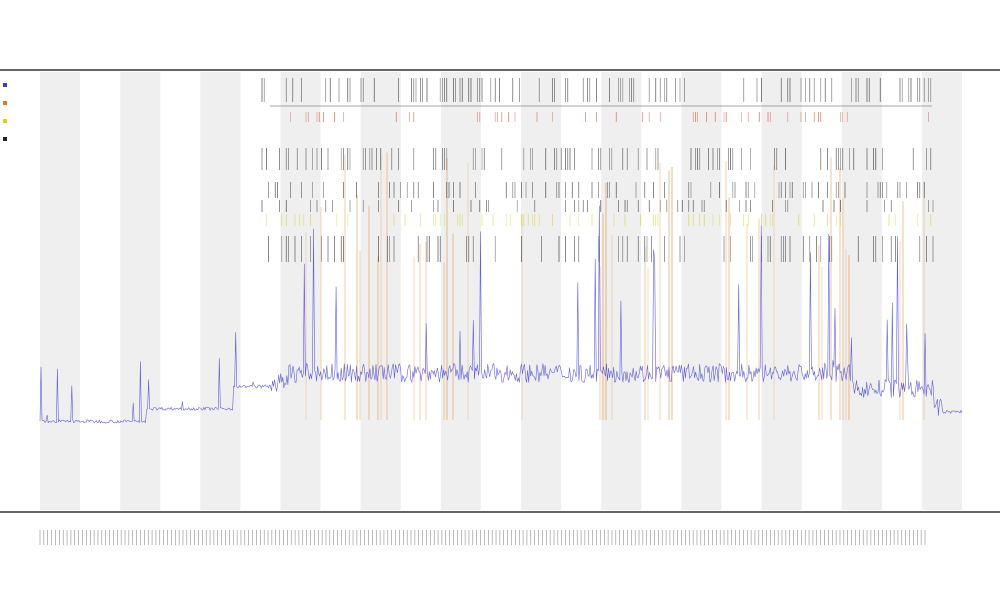  I want to click on x-tick-labels, so click(482, 537).